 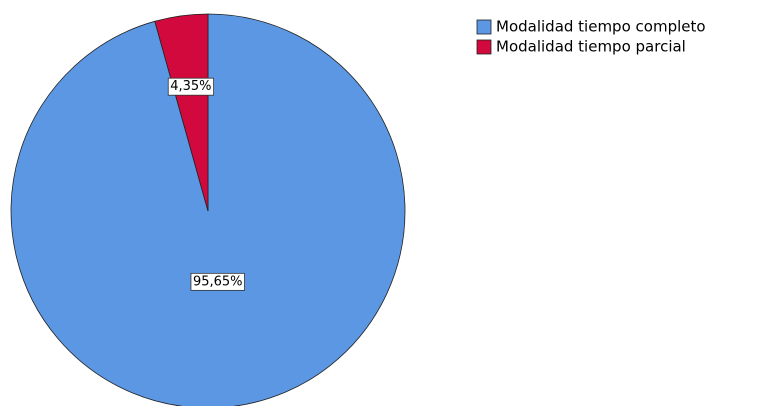 I want to click on legend-label: Modalidad tiempo parcial, so click(x=591, y=47).